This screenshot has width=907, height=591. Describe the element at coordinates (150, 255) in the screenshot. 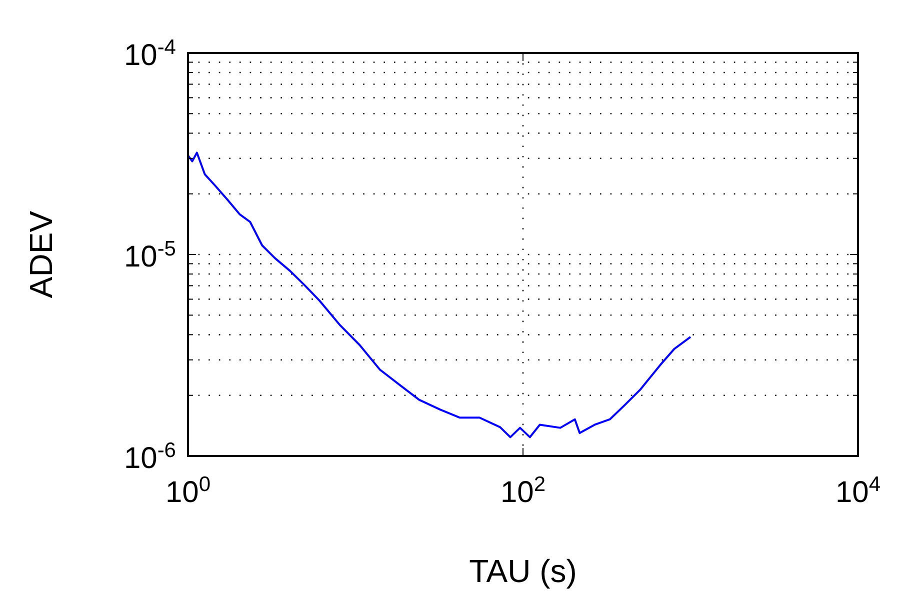

I see `y-tick-label: 10$^{-5}$` at that location.